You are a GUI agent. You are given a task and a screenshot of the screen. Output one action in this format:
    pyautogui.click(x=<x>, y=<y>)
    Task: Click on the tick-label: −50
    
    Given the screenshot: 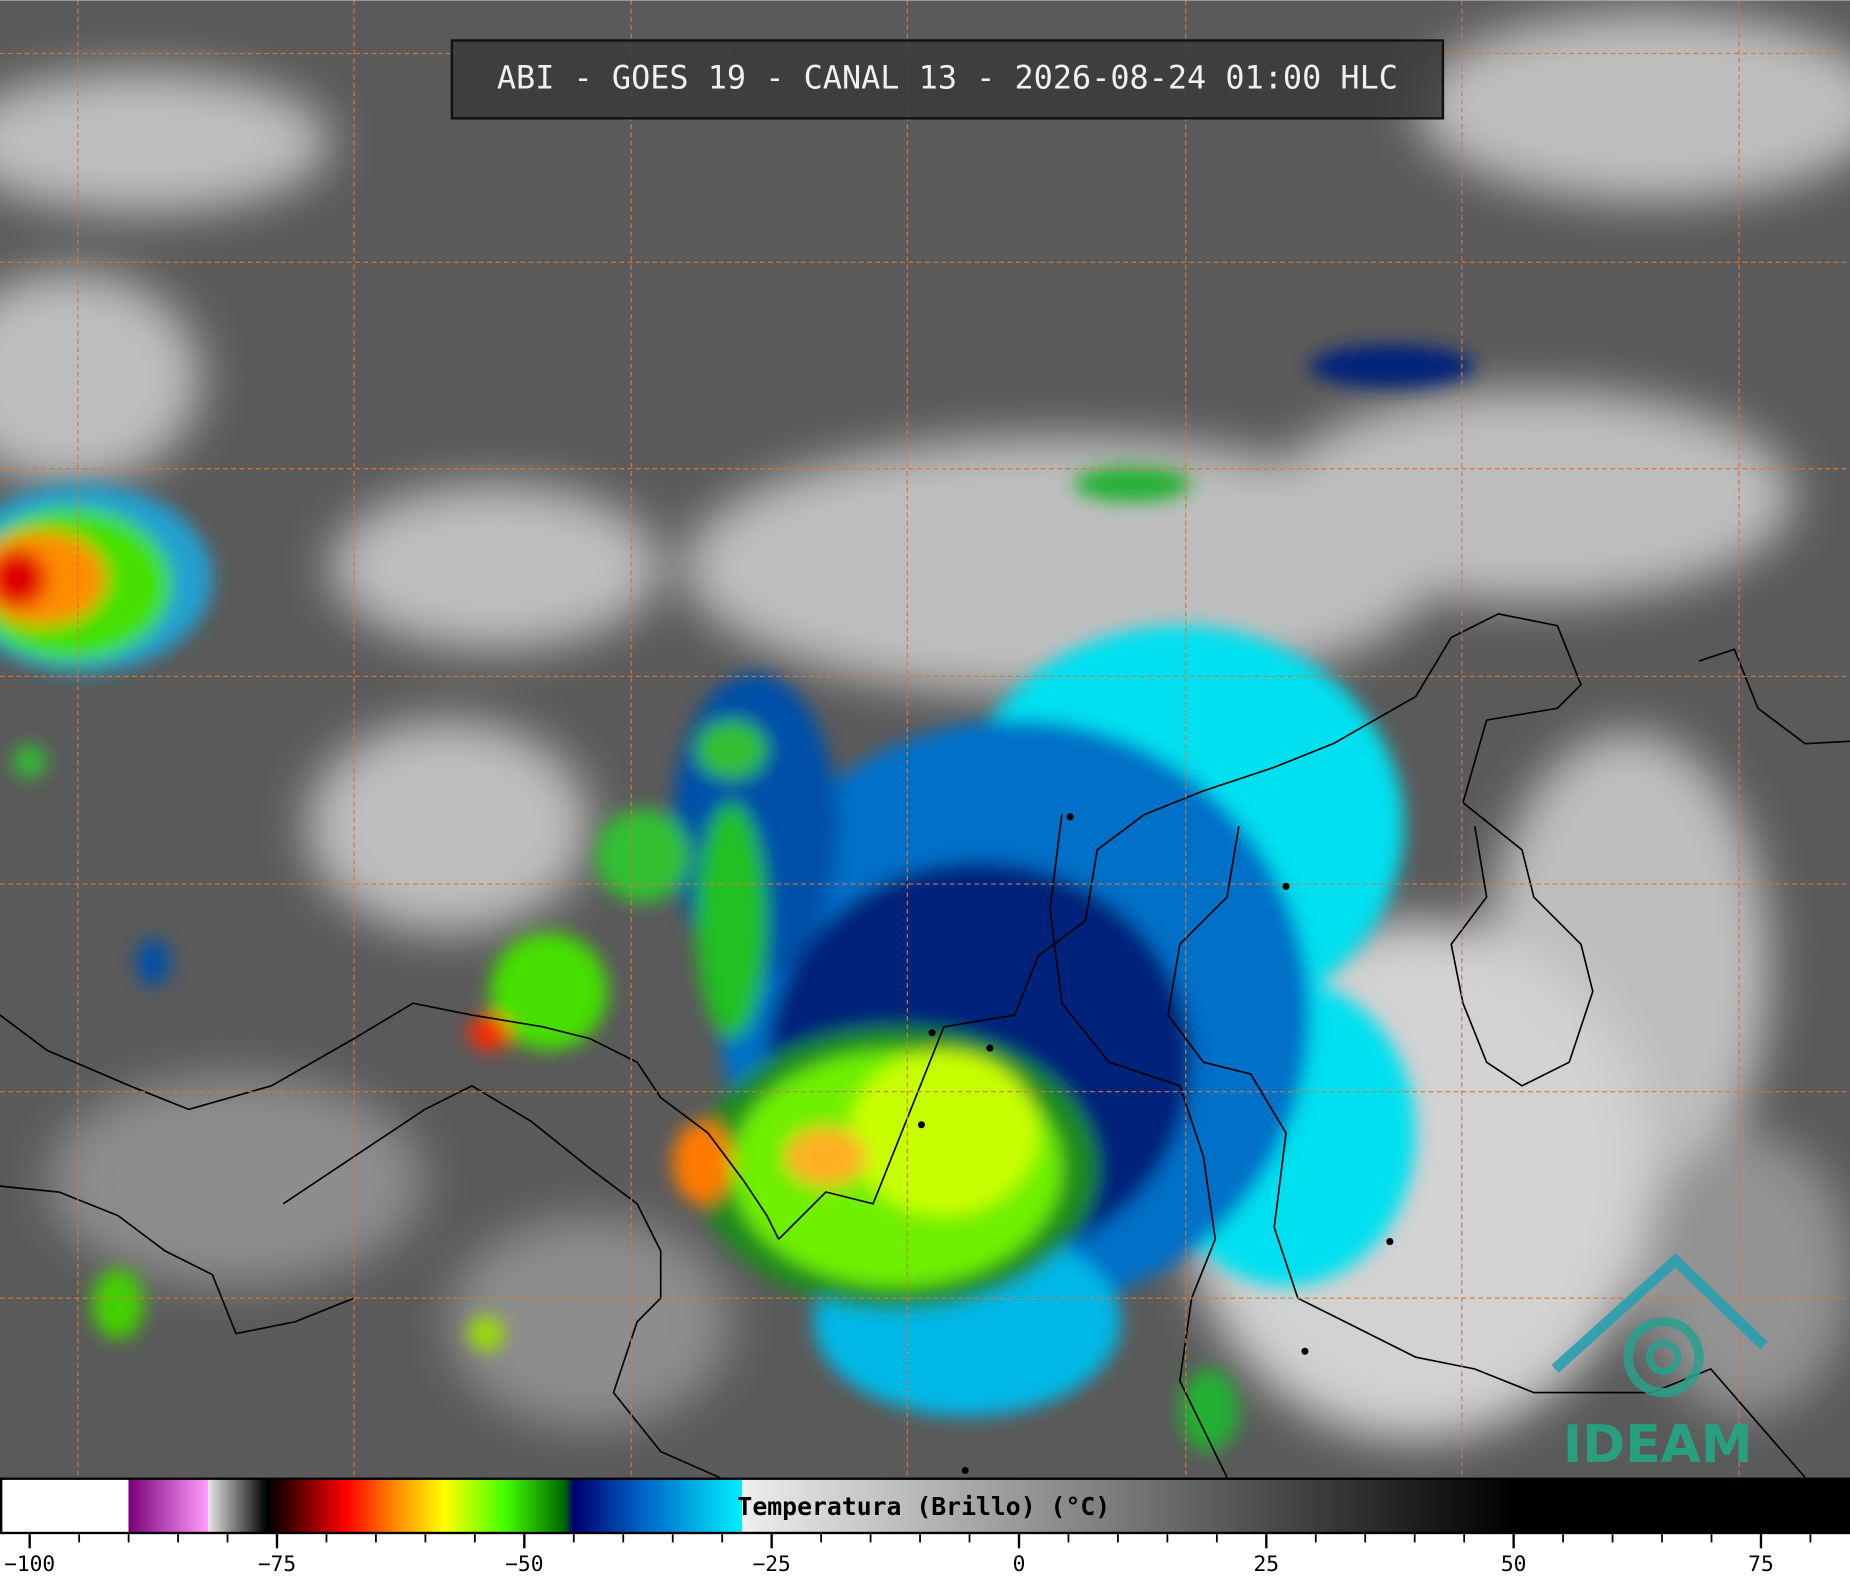 What is the action you would take?
    pyautogui.click(x=524, y=1564)
    